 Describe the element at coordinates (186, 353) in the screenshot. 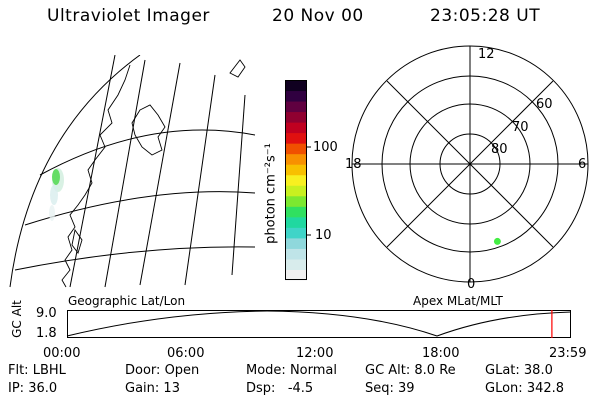

I see `time-tick-0600: 06:00` at that location.